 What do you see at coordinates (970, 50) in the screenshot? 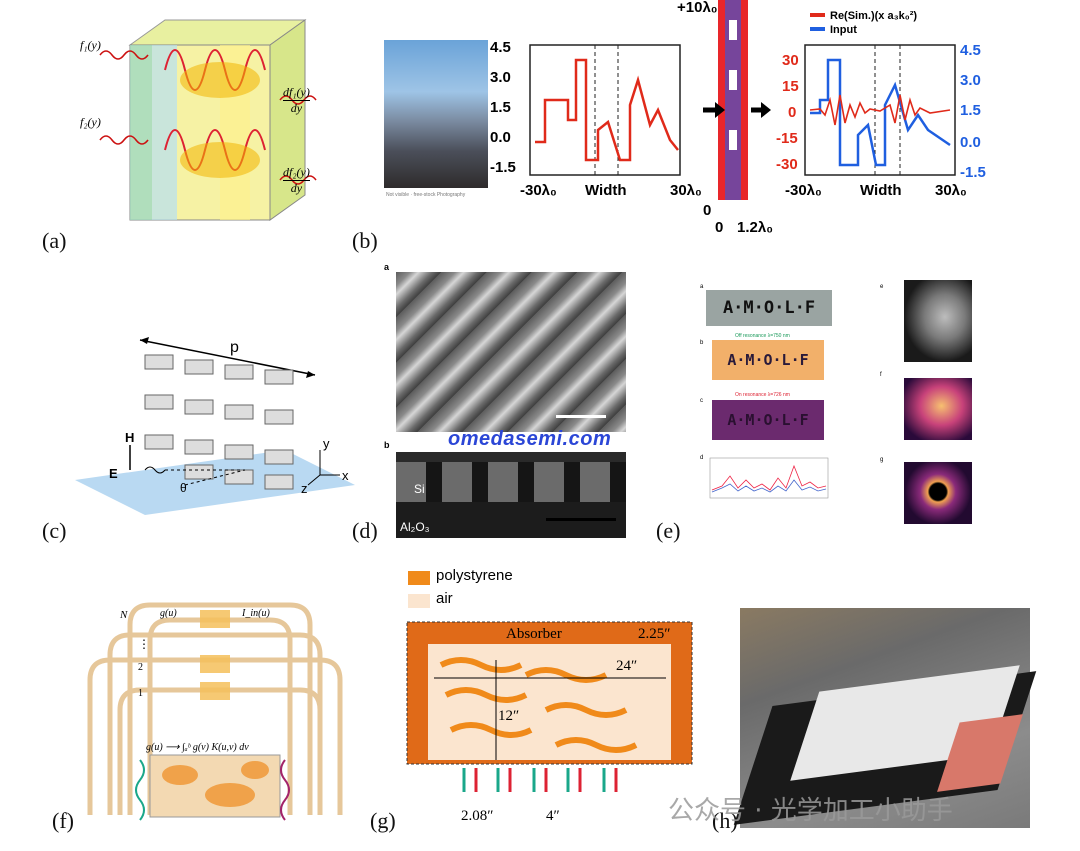
I see `rp-yr0: 4.5` at bounding box center [970, 50].